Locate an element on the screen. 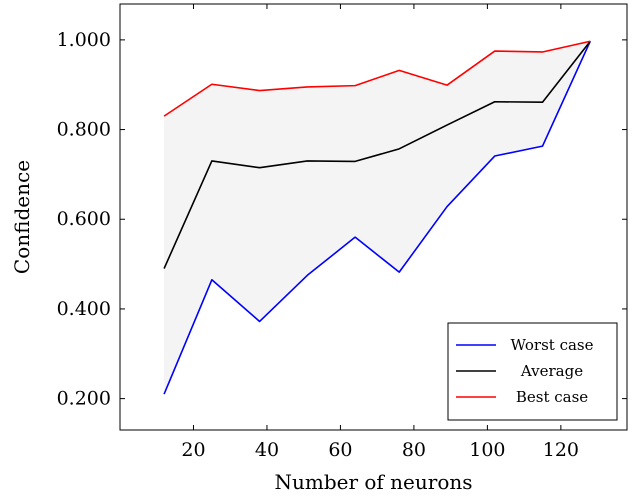 This screenshot has height=497, width=643. x-tick-label: 60 is located at coordinates (340, 450).